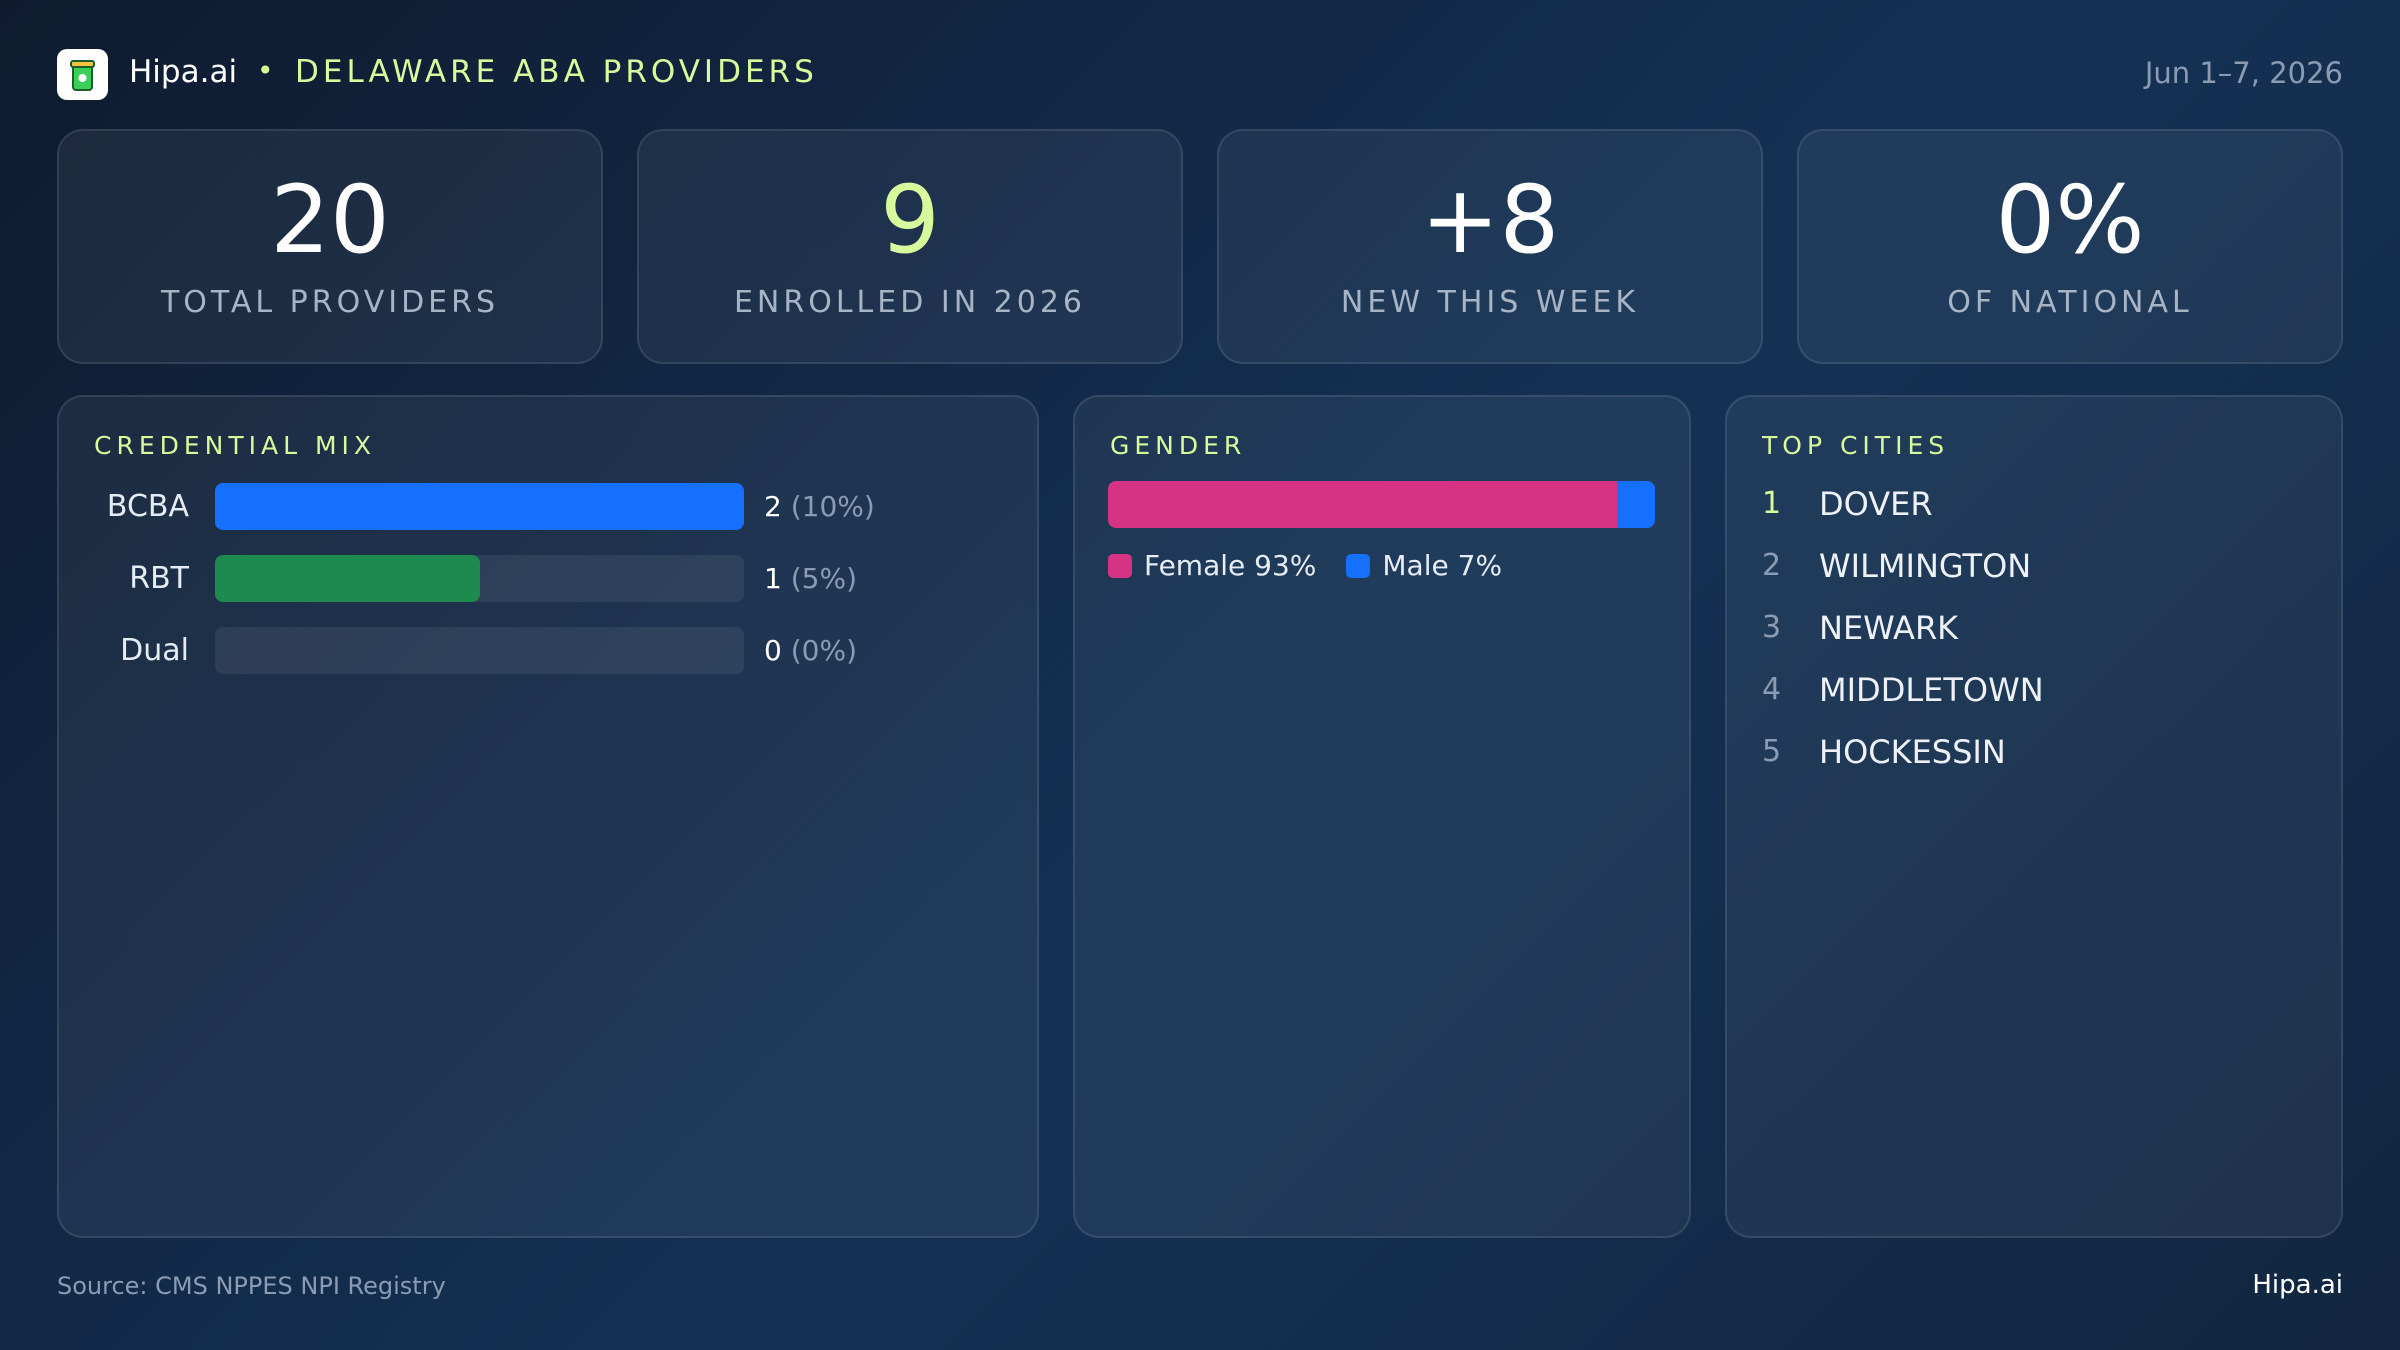 The width and height of the screenshot is (2400, 1350). I want to click on legend-item: Female 93%, so click(1212, 565).